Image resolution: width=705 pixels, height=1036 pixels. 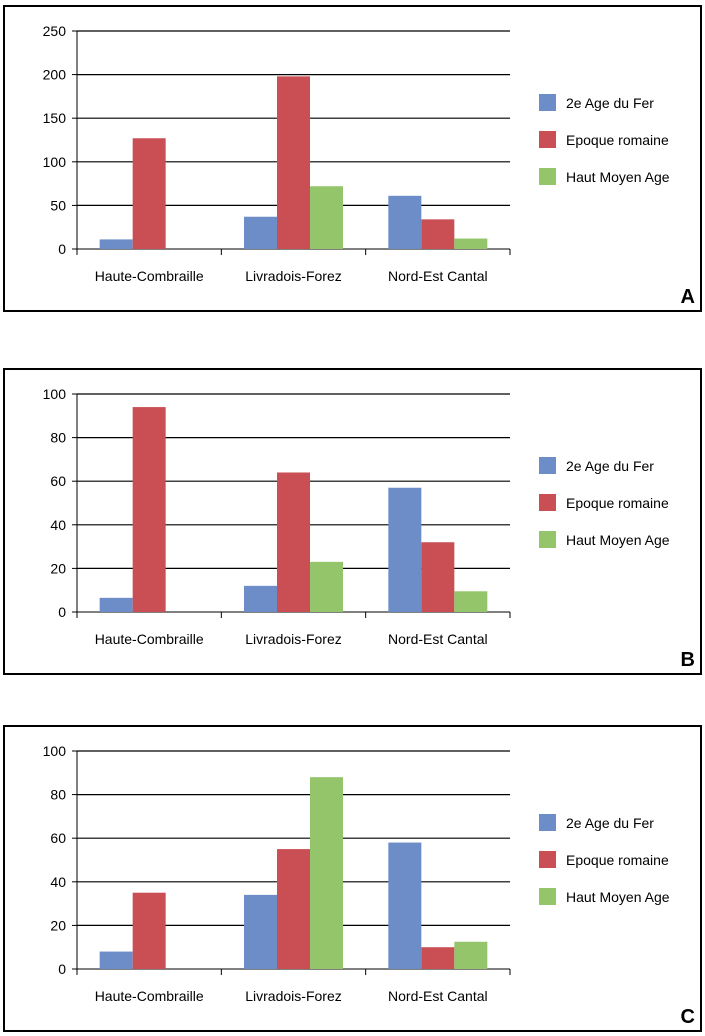 I want to click on y-tick-label: 250, so click(x=55, y=31).